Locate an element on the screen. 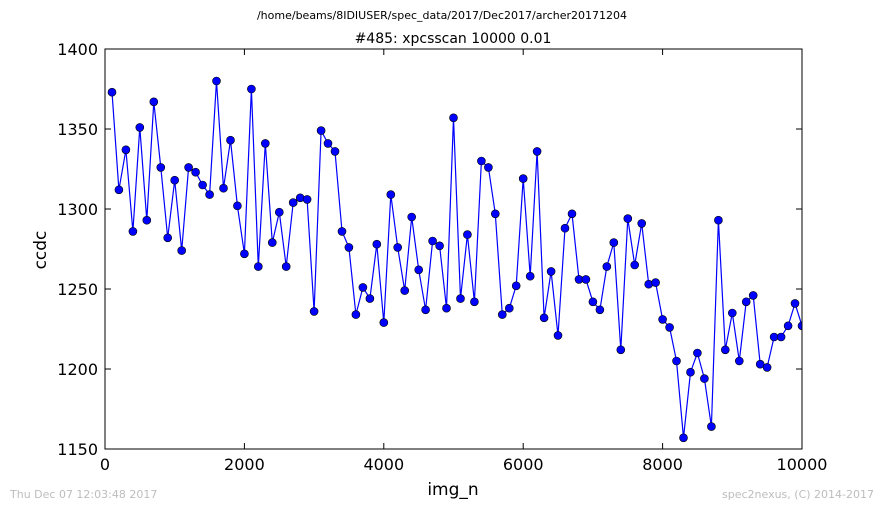 The image size is (884, 509). y-tick-label: 1300 is located at coordinates (77, 209).